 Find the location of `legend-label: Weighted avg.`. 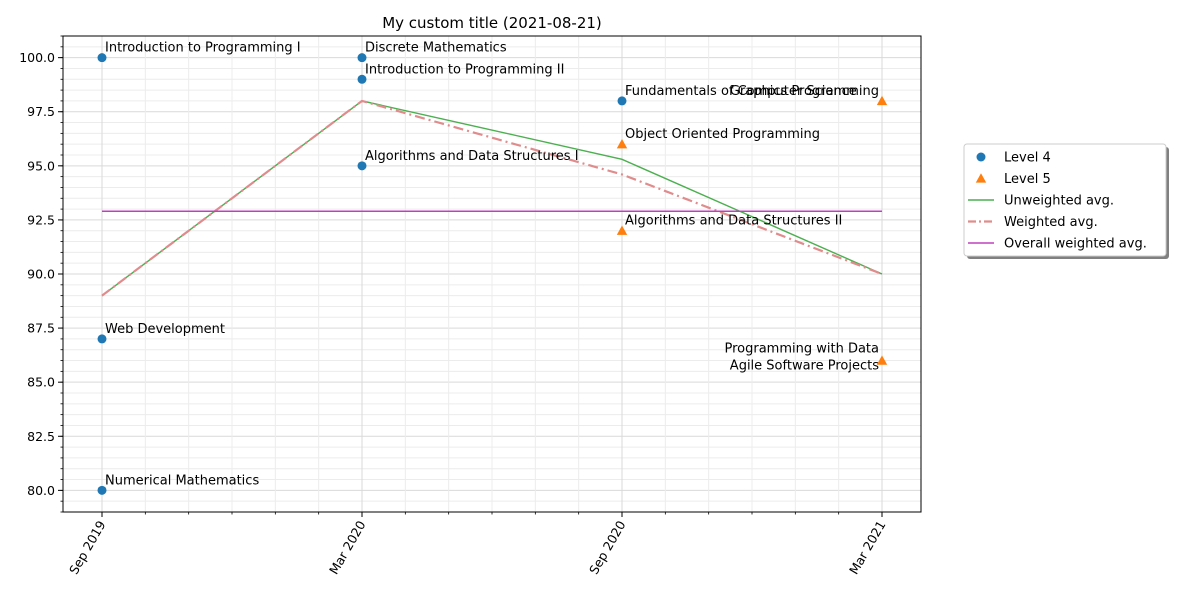

legend-label: Weighted avg. is located at coordinates (1051, 222).